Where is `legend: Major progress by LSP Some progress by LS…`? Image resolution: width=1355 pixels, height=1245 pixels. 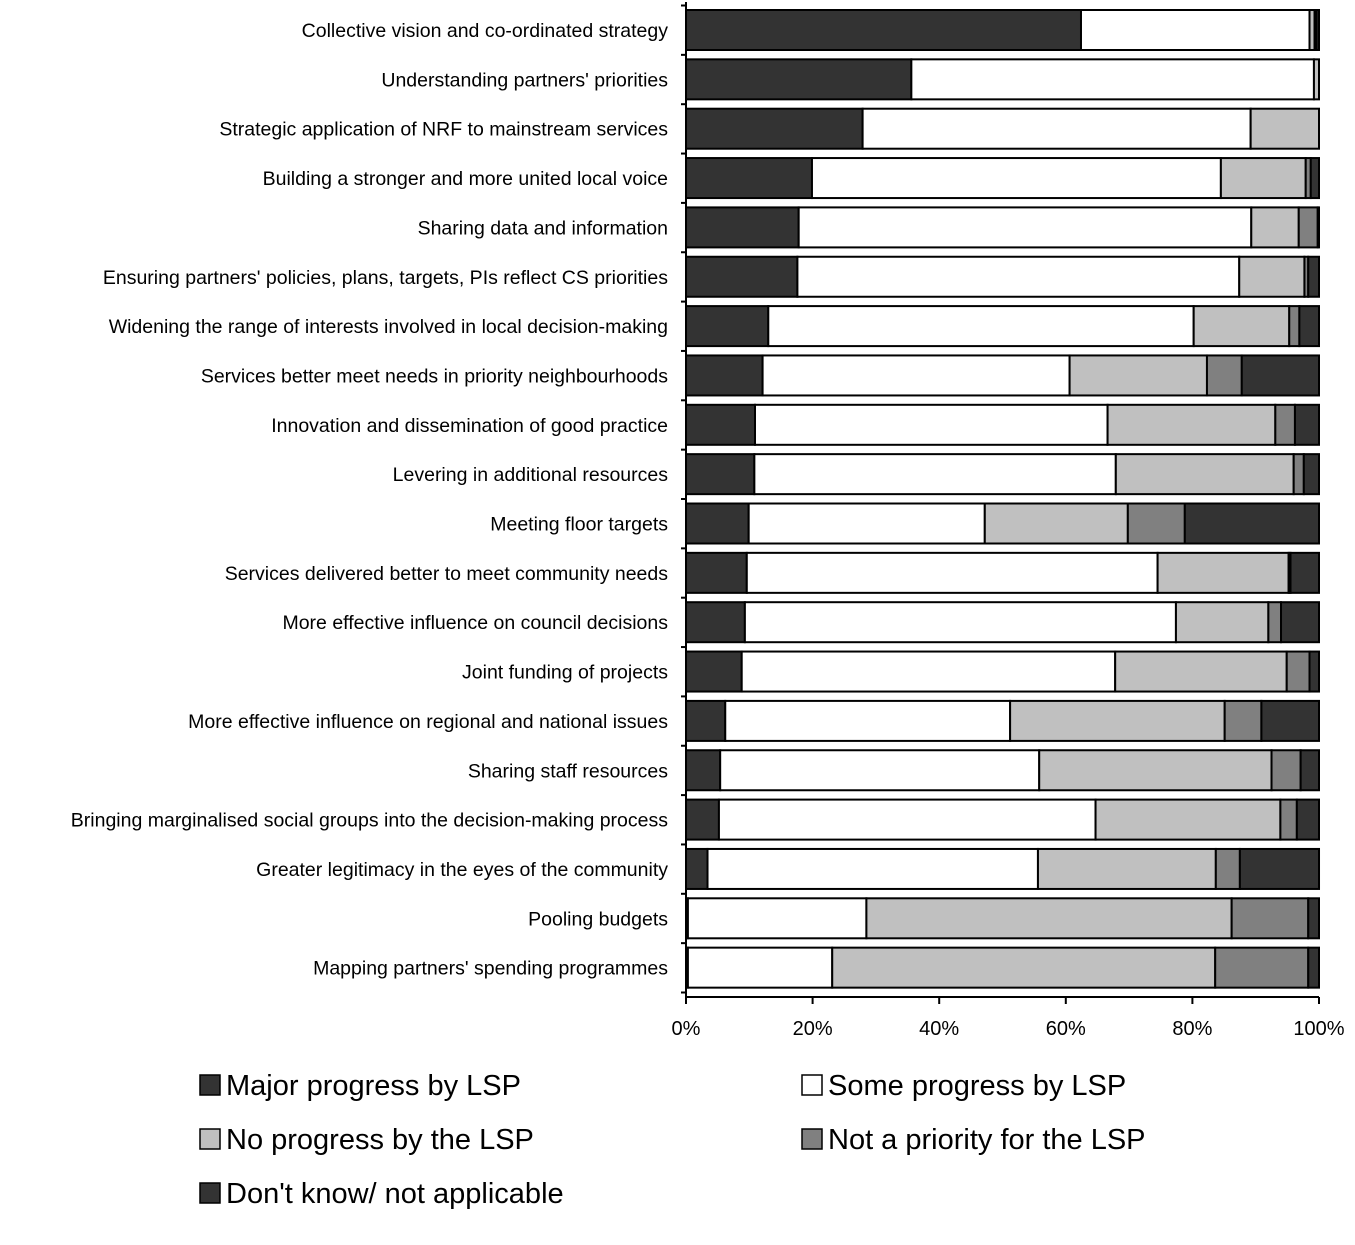
legend: Major progress by LSP Some progress by LS… is located at coordinates (672, 1140).